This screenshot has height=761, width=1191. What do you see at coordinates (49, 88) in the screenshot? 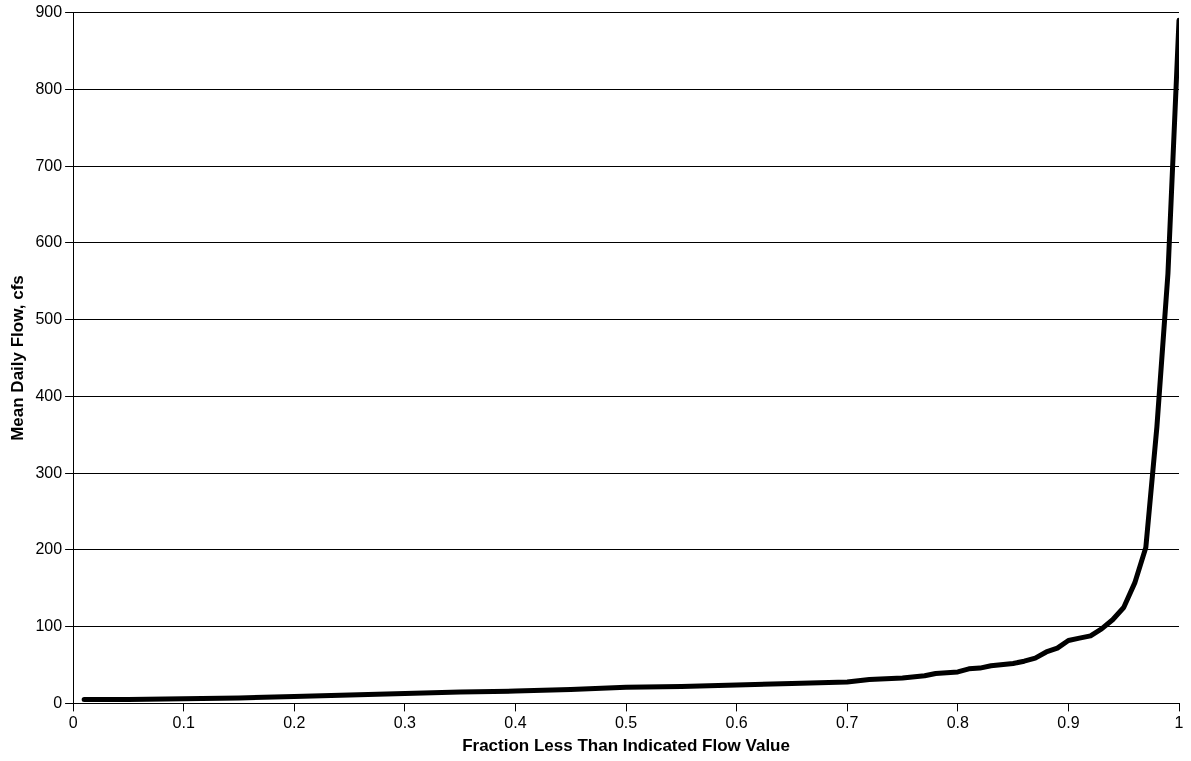
I see `y-tick-label: 800` at bounding box center [49, 88].